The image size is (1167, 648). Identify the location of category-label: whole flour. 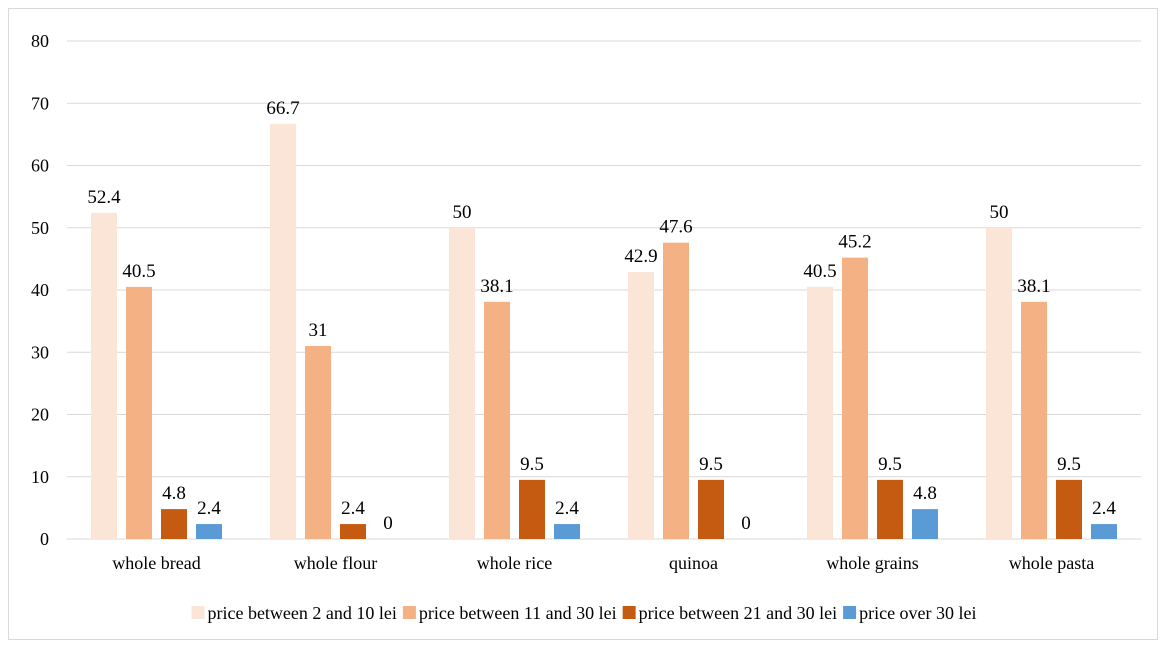
(335, 563).